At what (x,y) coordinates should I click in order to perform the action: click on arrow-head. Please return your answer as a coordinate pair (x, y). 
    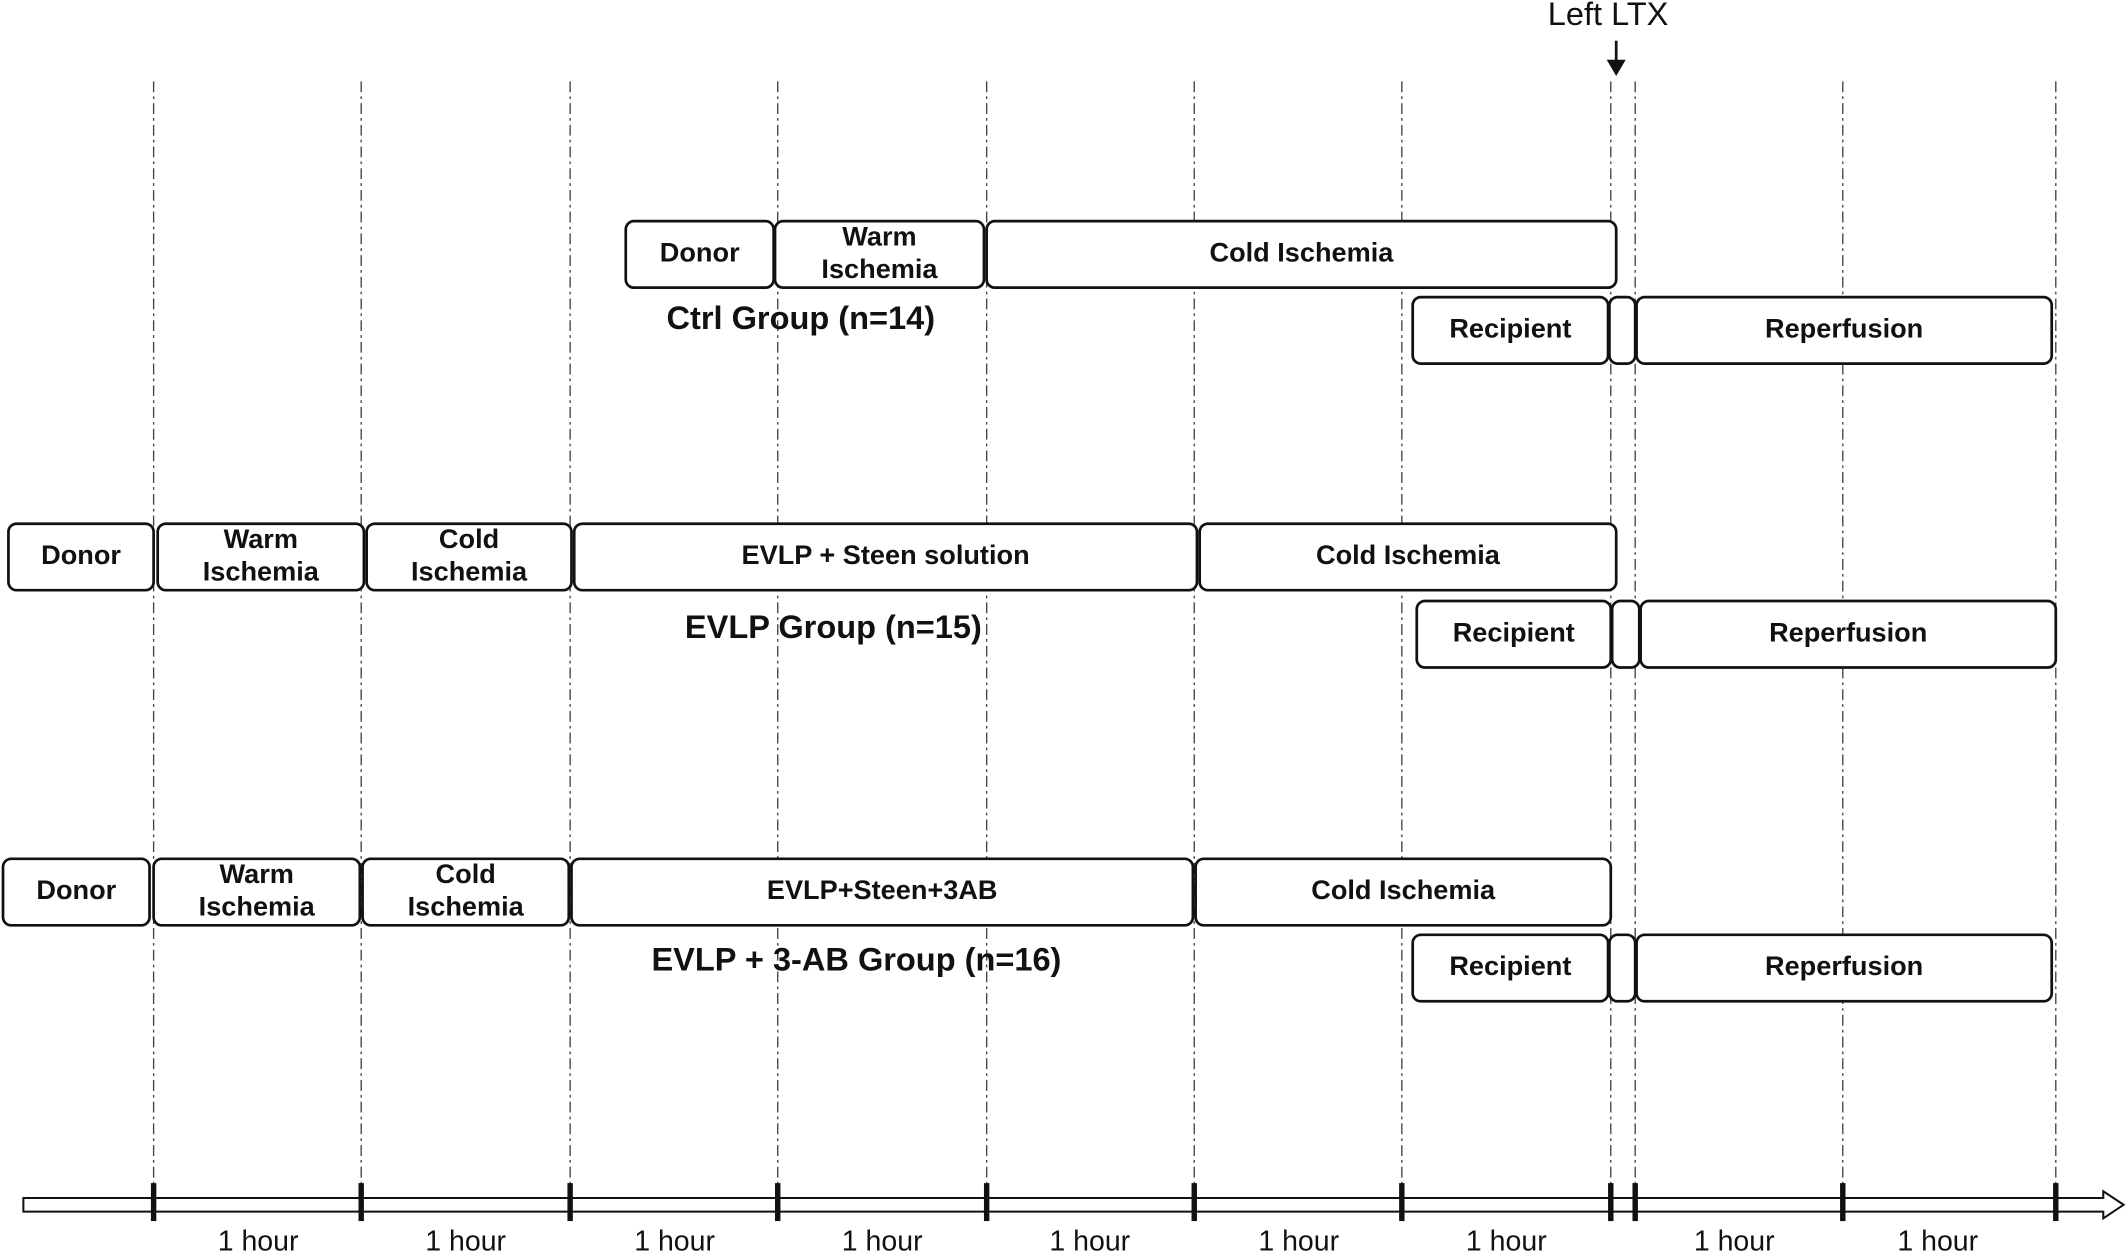
    Looking at the image, I should click on (1616, 67).